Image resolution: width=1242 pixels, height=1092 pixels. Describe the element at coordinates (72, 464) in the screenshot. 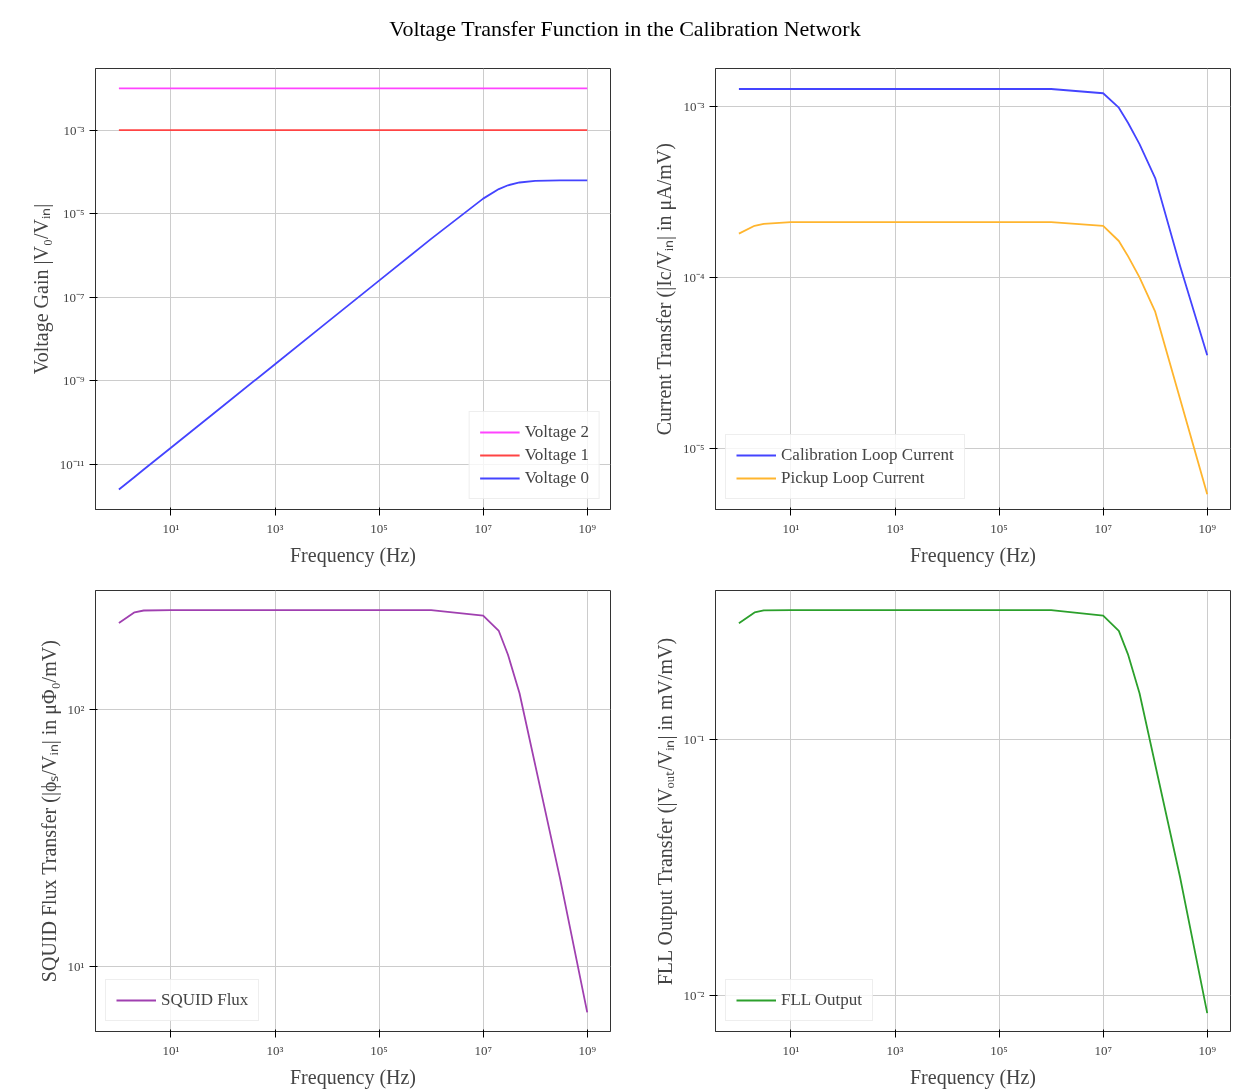

I see `y-tick-label: 10⁻¹¹` at that location.